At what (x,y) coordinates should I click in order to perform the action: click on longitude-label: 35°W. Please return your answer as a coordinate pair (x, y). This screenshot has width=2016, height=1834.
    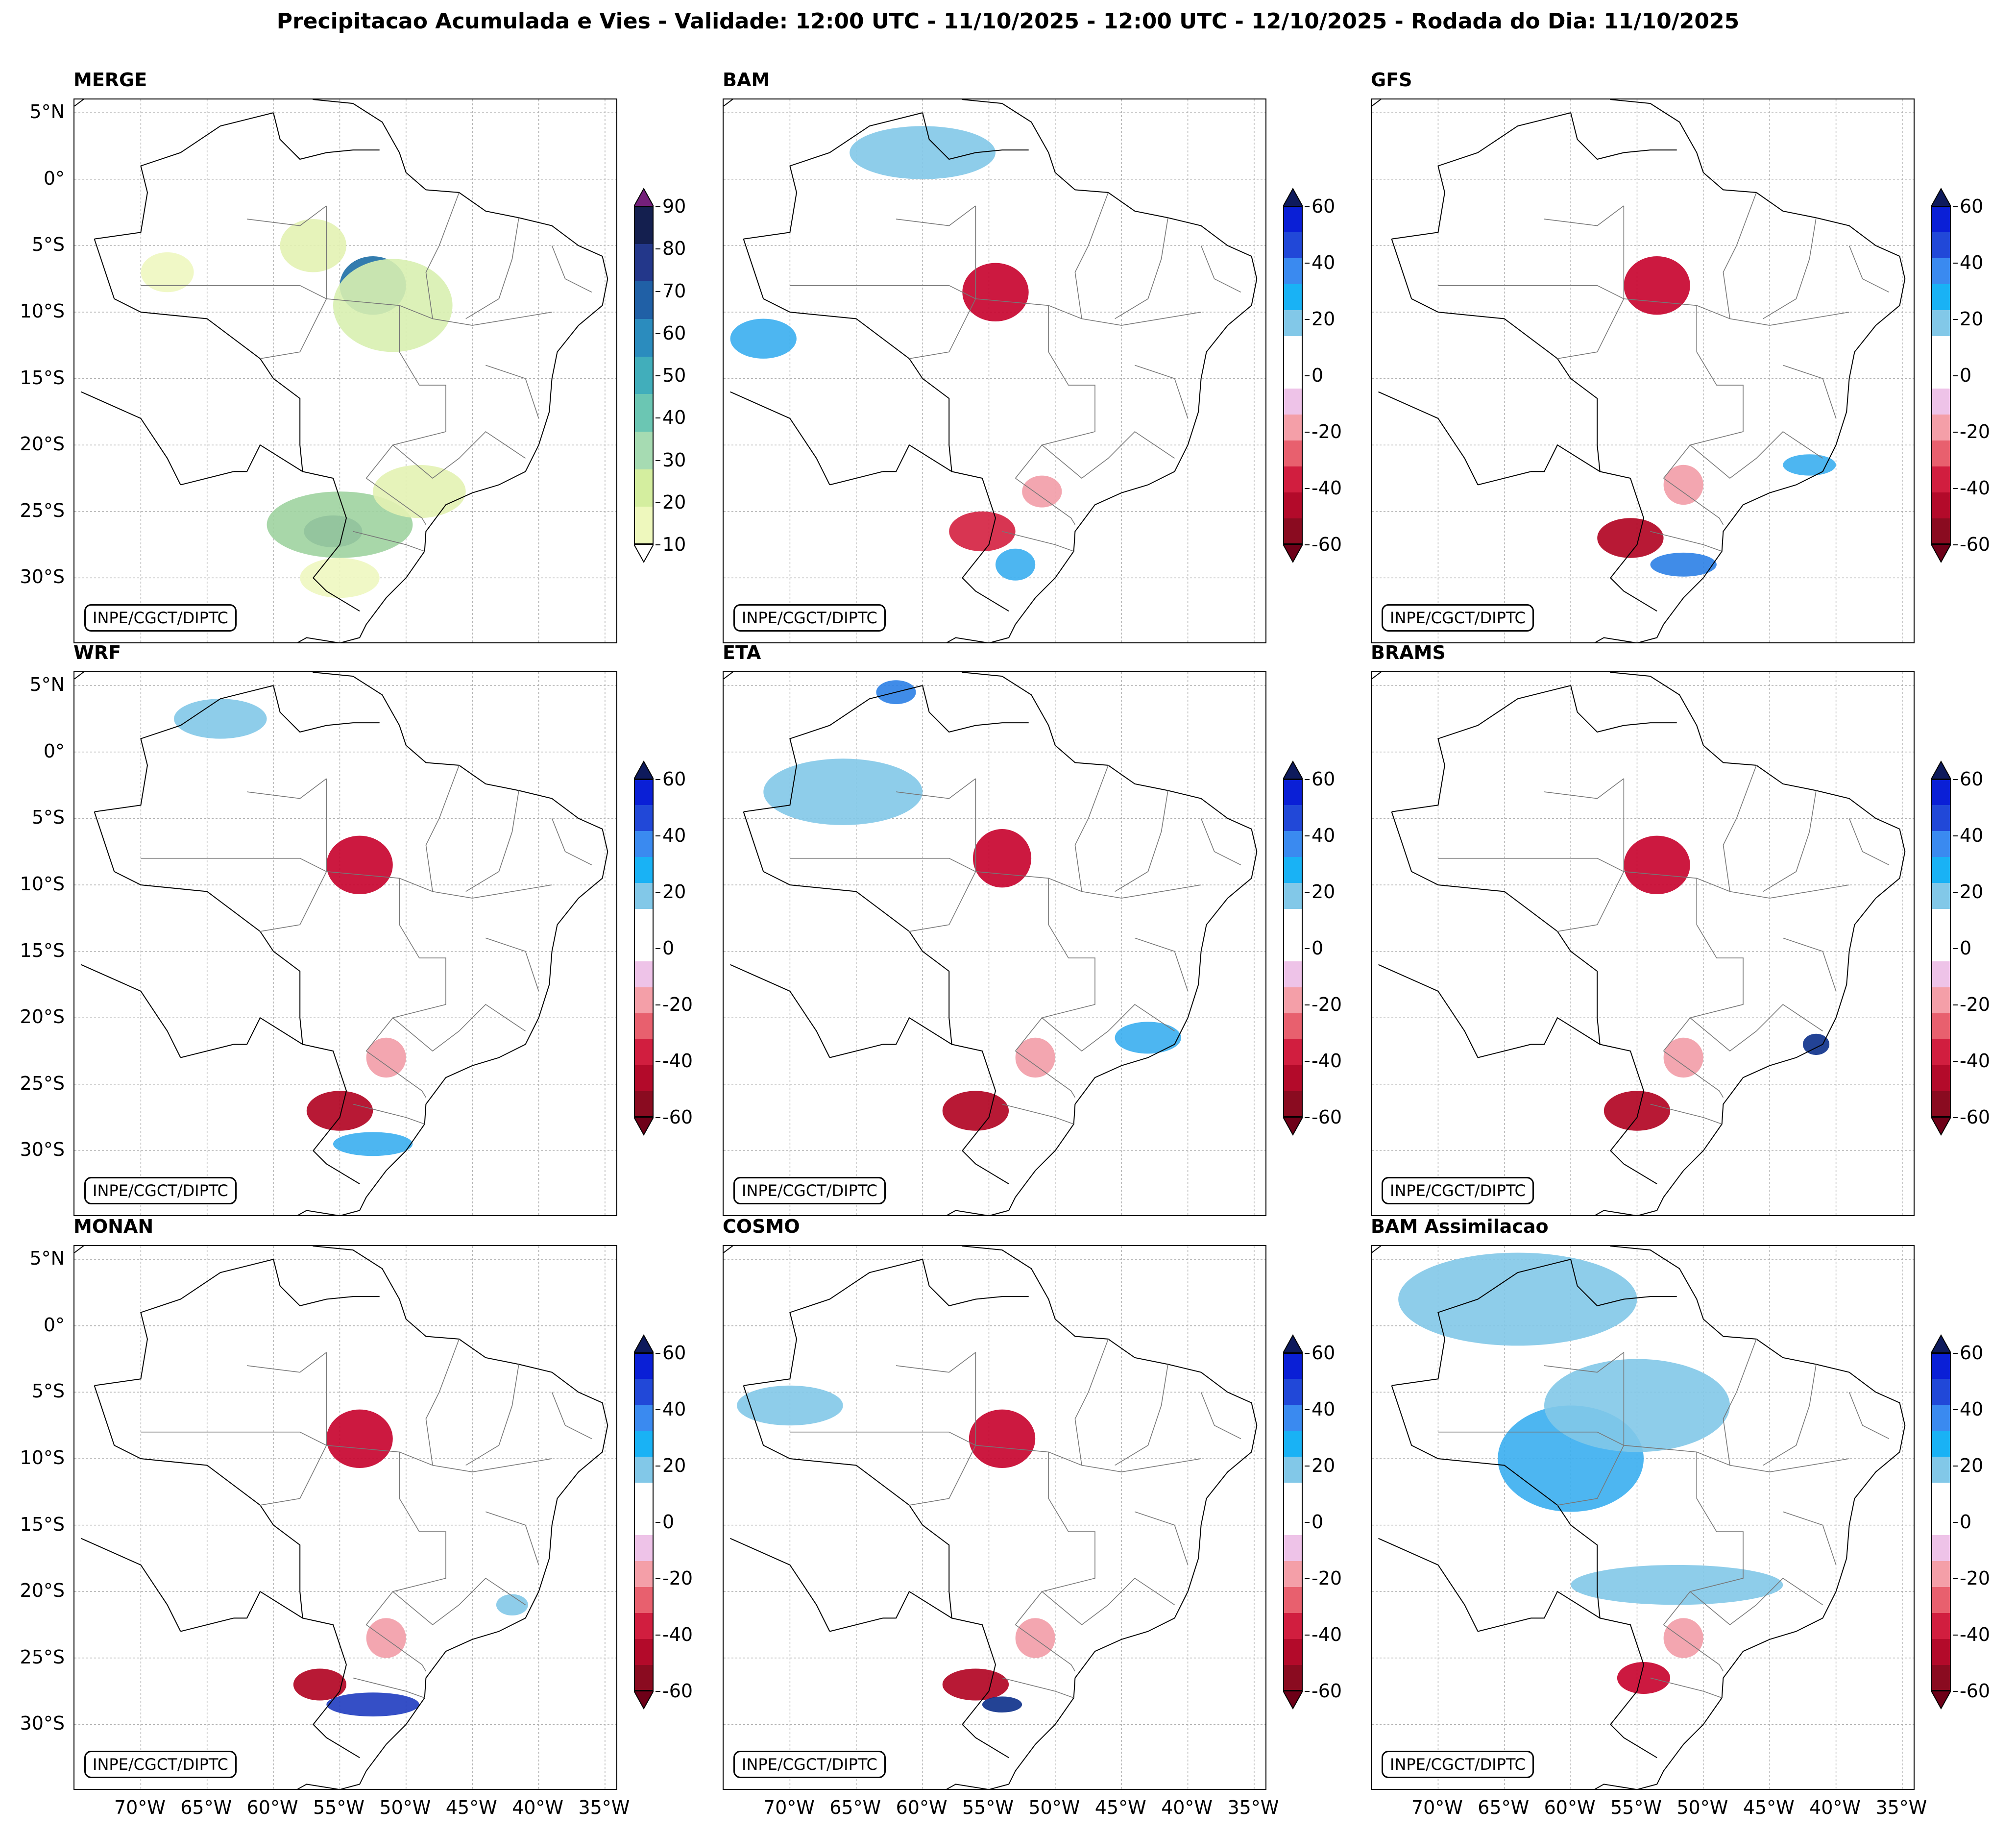
    Looking at the image, I should click on (1901, 1808).